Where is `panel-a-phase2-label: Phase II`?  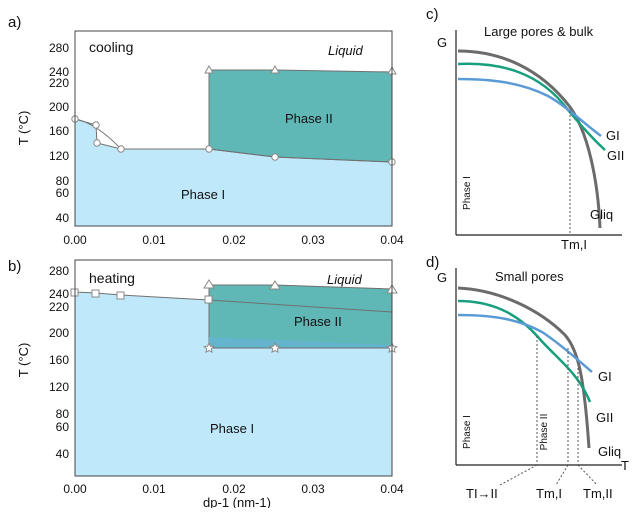 panel-a-phase2-label: Phase II is located at coordinates (309, 118).